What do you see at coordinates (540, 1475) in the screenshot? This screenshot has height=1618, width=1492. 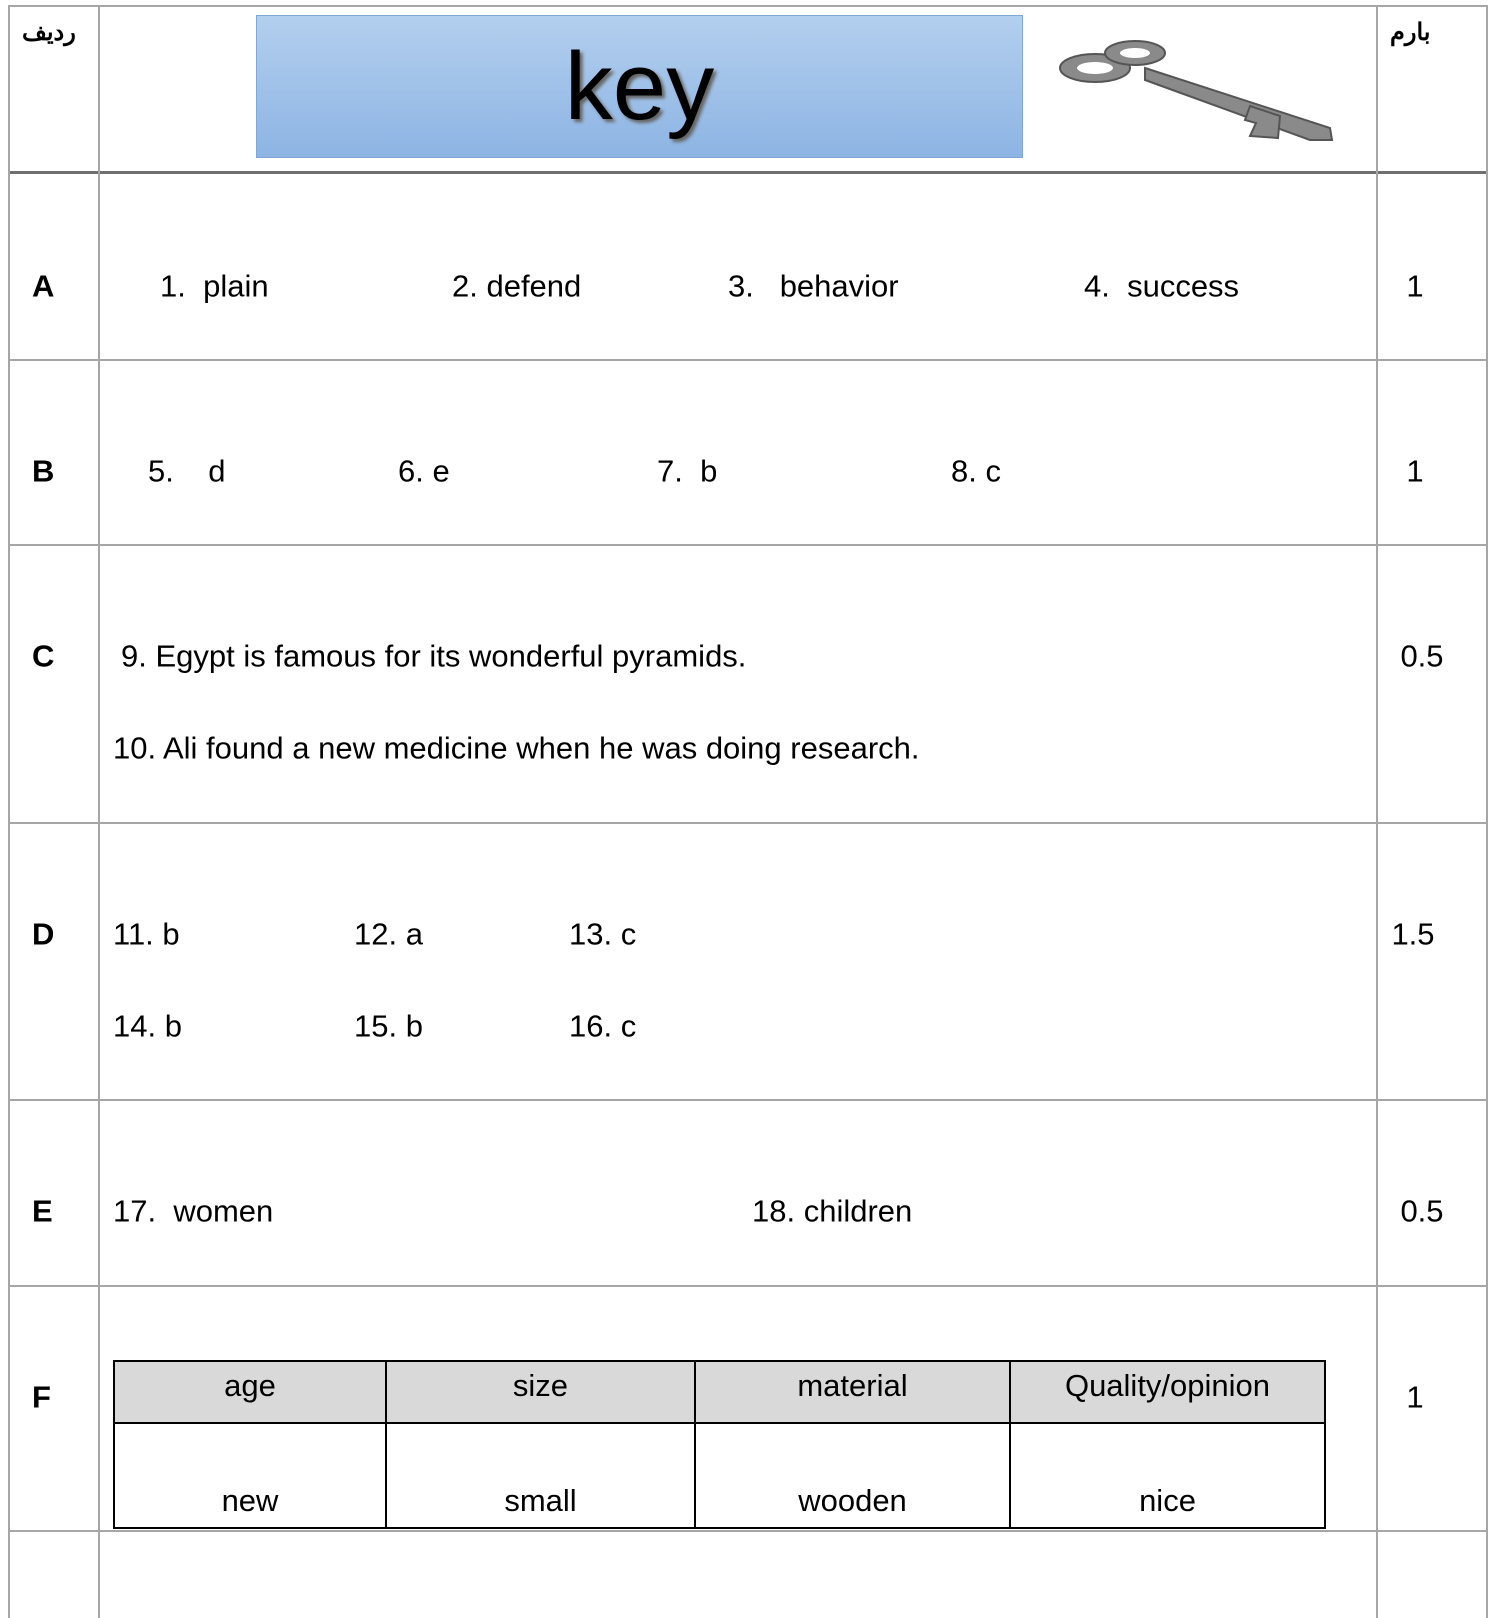 I see `table-cell: small` at bounding box center [540, 1475].